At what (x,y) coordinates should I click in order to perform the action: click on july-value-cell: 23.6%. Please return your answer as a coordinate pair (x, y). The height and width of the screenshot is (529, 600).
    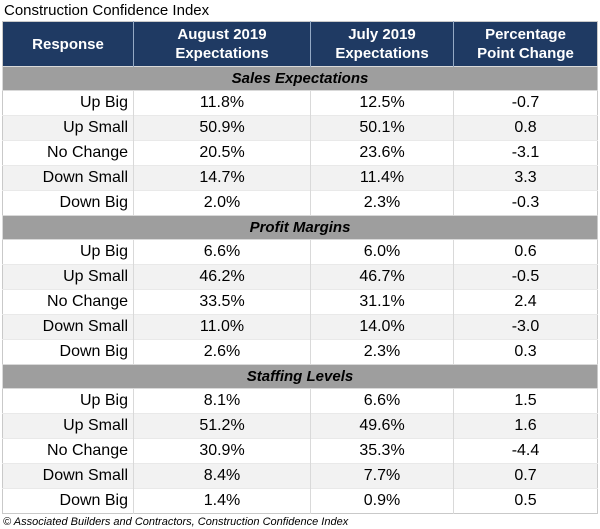
    Looking at the image, I should click on (382, 153).